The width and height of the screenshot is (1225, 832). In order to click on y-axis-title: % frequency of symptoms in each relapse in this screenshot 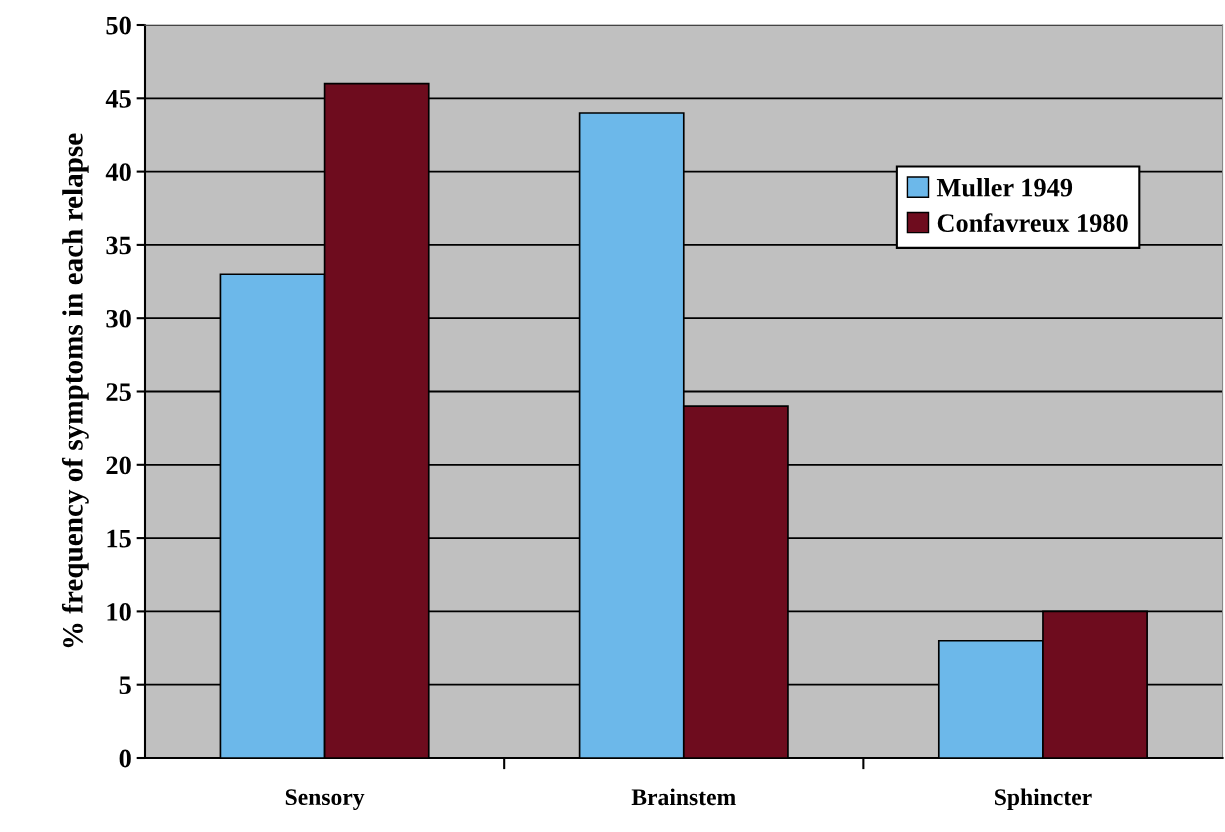, I will do `click(75, 390)`.